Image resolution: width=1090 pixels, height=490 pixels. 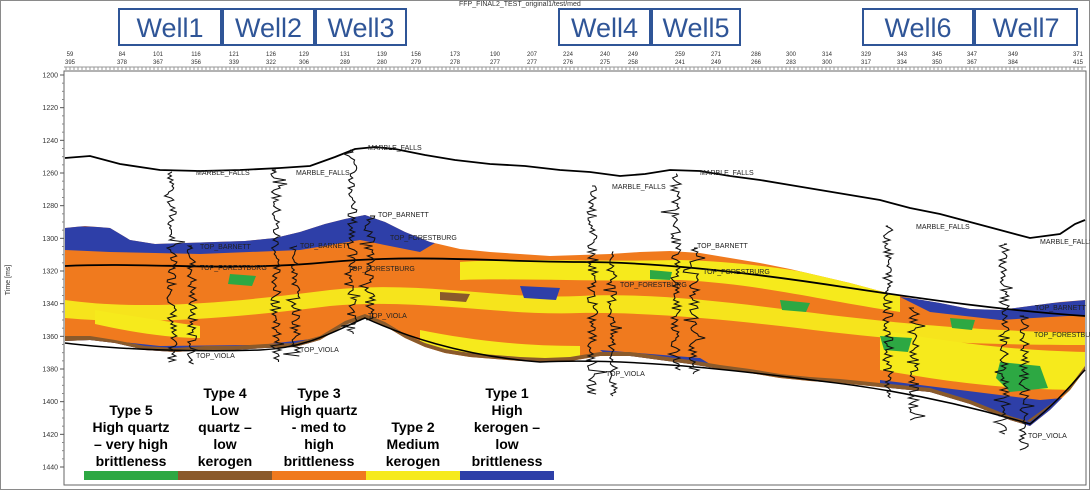 I want to click on legend-type5-line2: High quartz, so click(x=131, y=427).